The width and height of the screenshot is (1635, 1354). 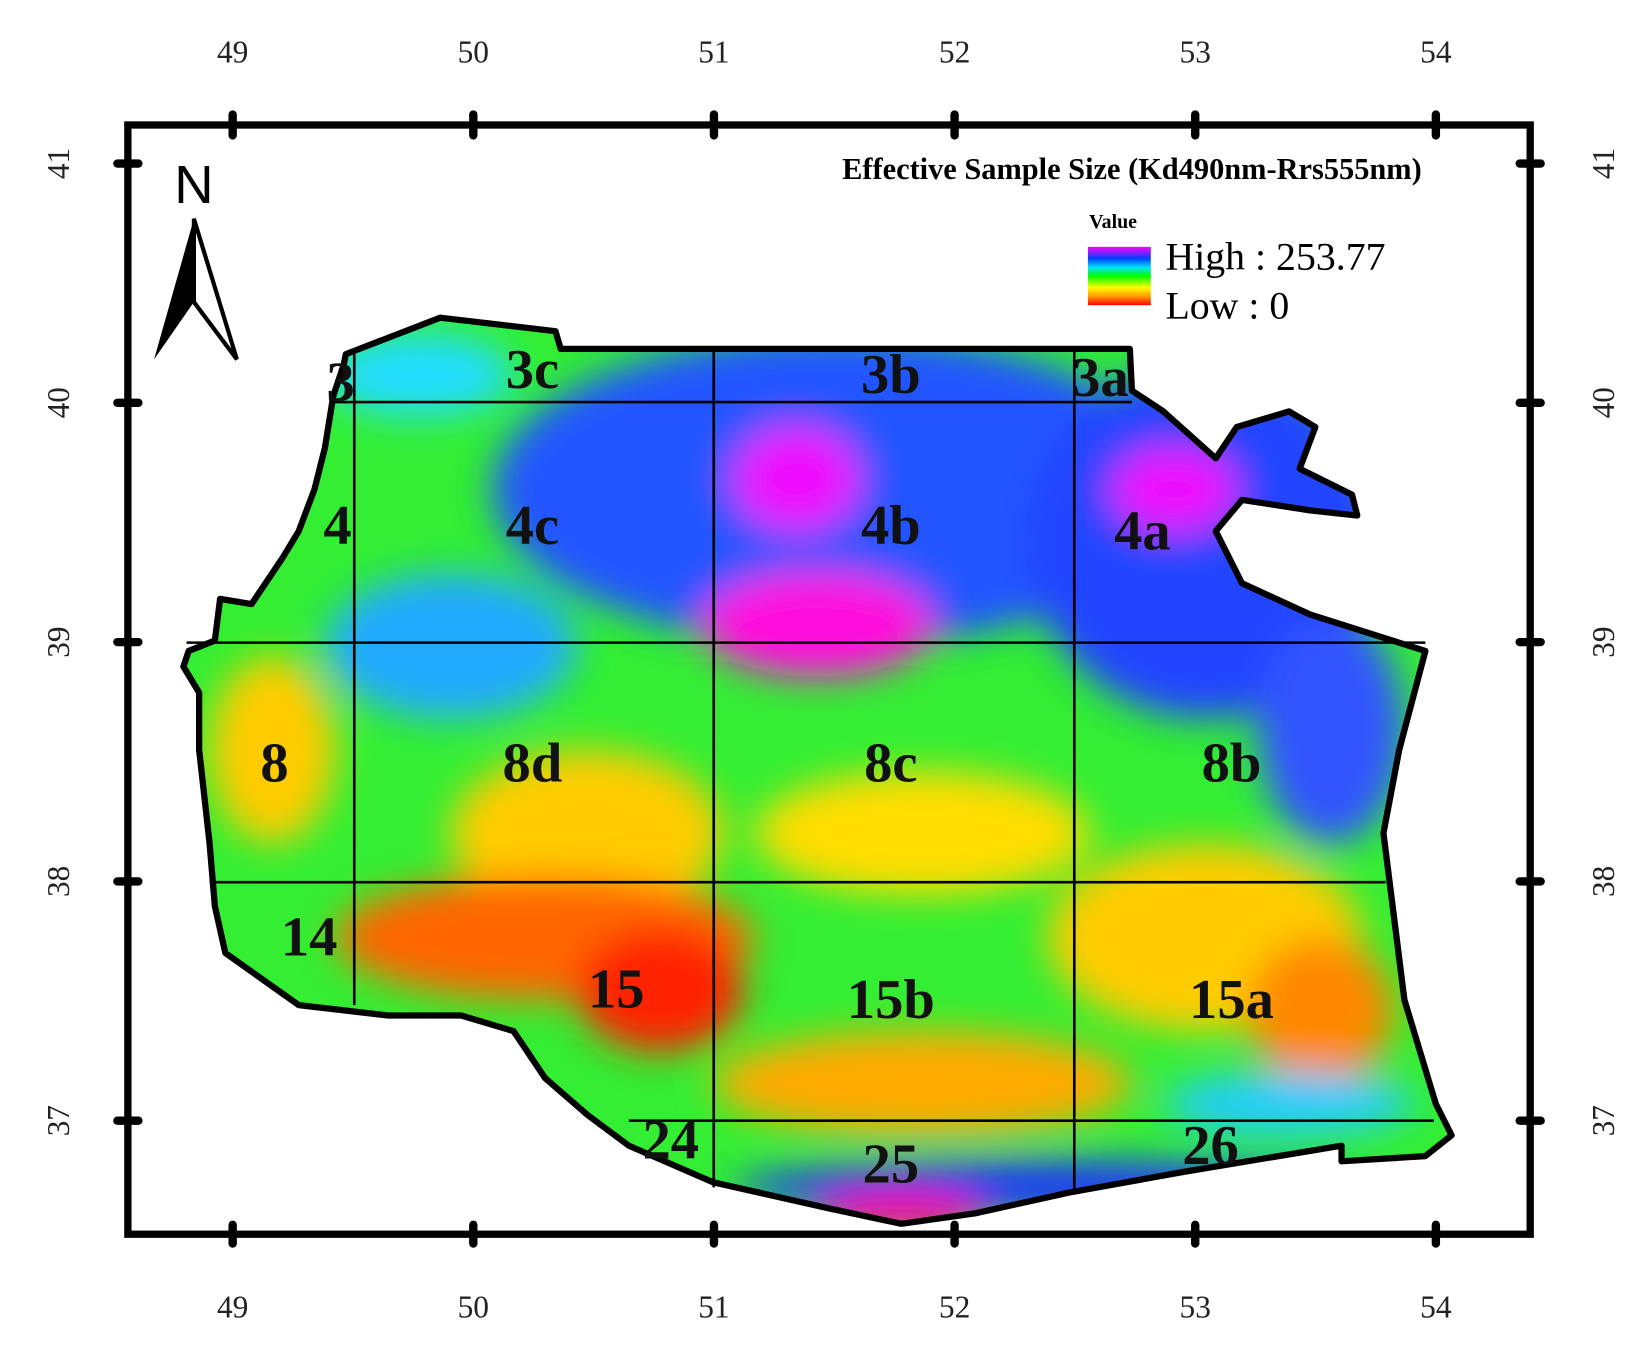 What do you see at coordinates (1132, 169) in the screenshot?
I see `map-title: Effective Sample Size (Kd490nm-Rrs555nm)` at bounding box center [1132, 169].